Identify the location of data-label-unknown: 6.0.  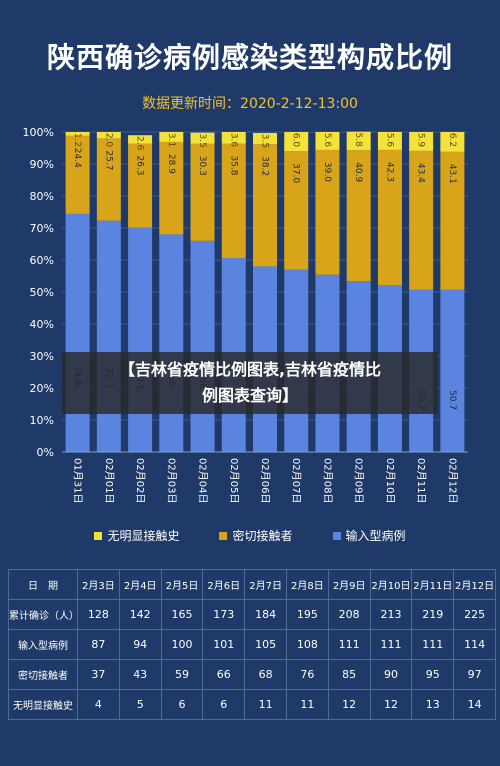
(296, 140).